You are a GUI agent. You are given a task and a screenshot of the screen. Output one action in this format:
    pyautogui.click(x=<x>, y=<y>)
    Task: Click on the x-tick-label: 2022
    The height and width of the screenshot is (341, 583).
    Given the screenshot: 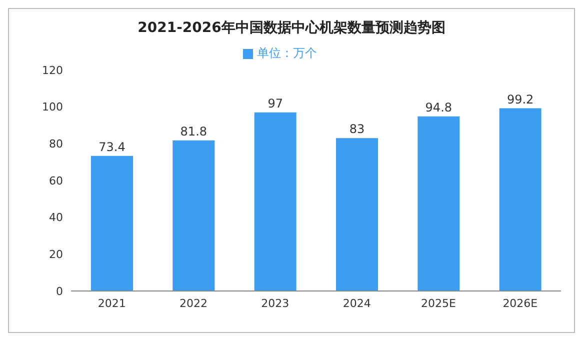 What is the action you would take?
    pyautogui.click(x=194, y=303)
    